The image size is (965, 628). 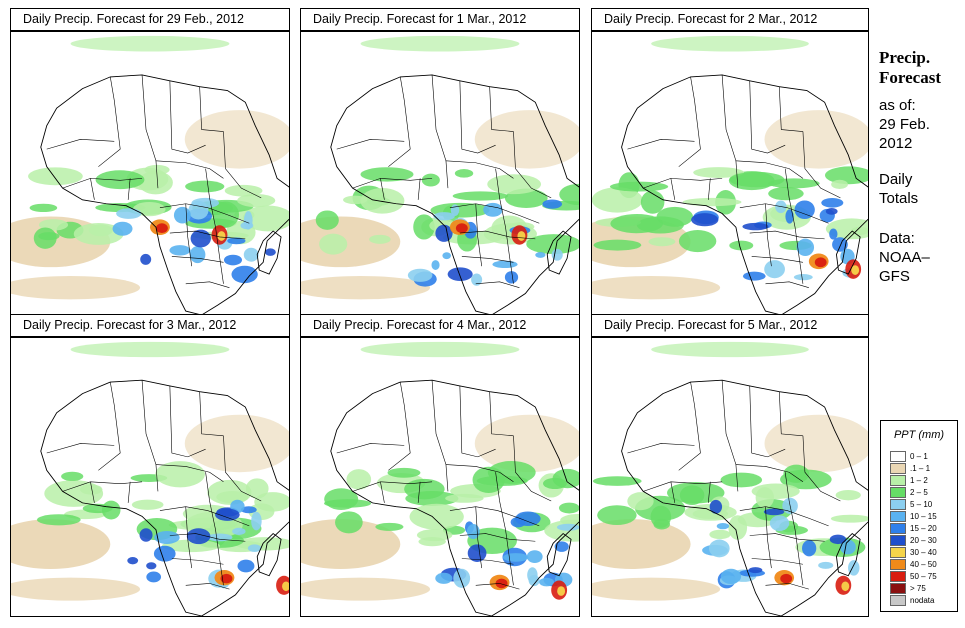 I want to click on panel-title: Daily Precip. Forecast for 1 Mar., 2012, so click(x=440, y=19).